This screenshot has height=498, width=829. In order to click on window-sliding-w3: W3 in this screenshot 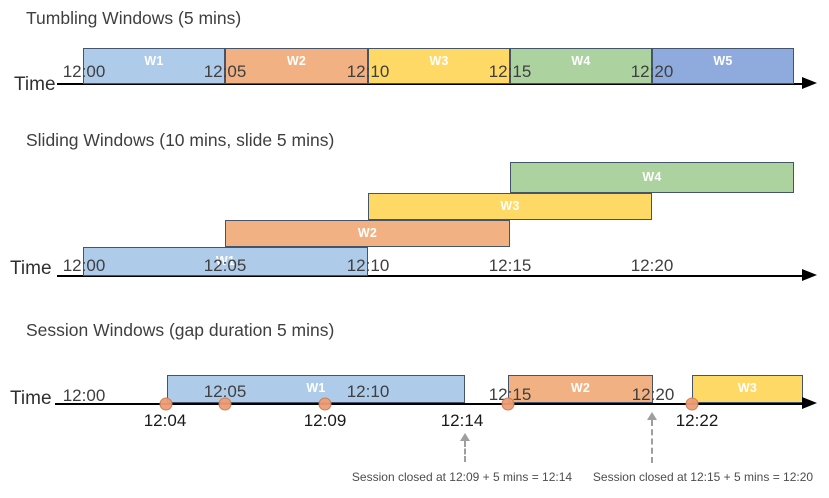, I will do `click(510, 206)`.